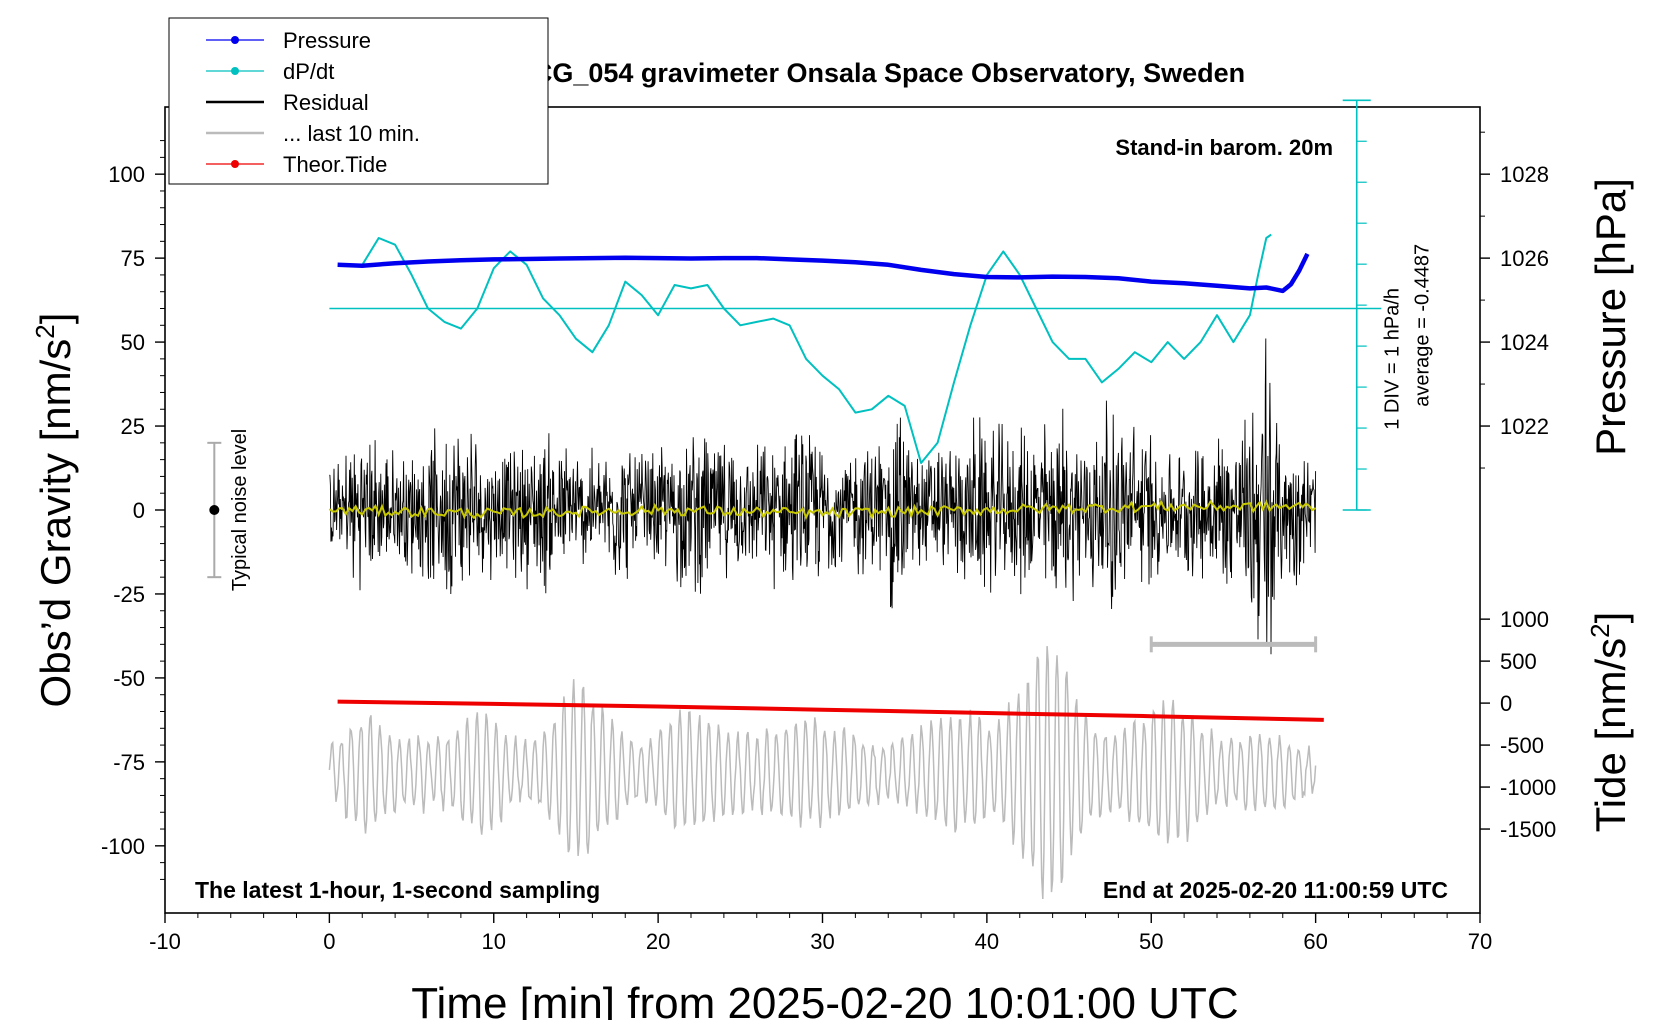  Describe the element at coordinates (326, 102) in the screenshot. I see `legend-label: Residual` at that location.